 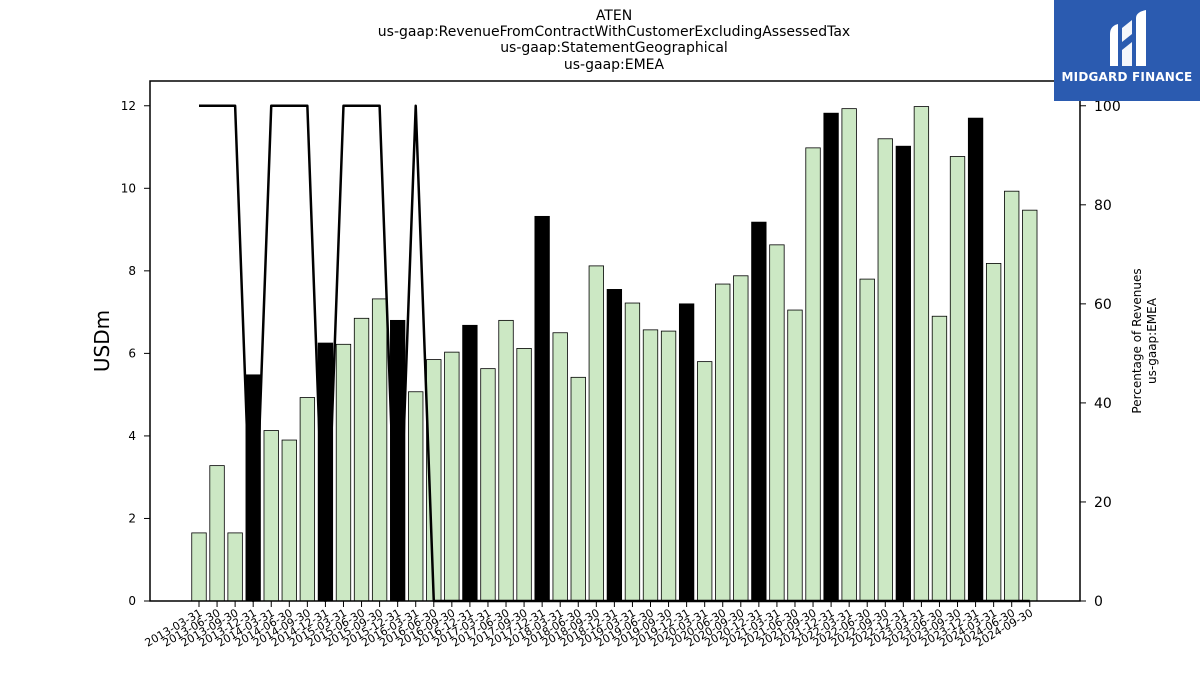 What do you see at coordinates (1103, 404) in the screenshot?
I see `y2-tick-label-40: 40` at bounding box center [1103, 404].